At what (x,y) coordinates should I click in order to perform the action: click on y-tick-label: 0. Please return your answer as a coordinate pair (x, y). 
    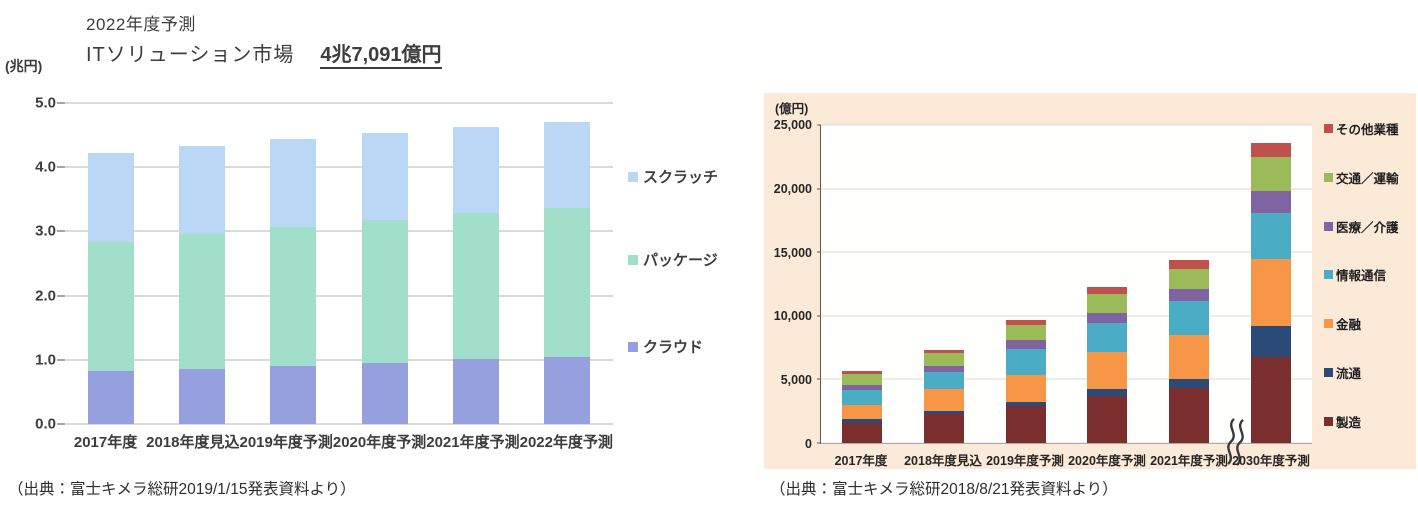
    Looking at the image, I should click on (808, 444).